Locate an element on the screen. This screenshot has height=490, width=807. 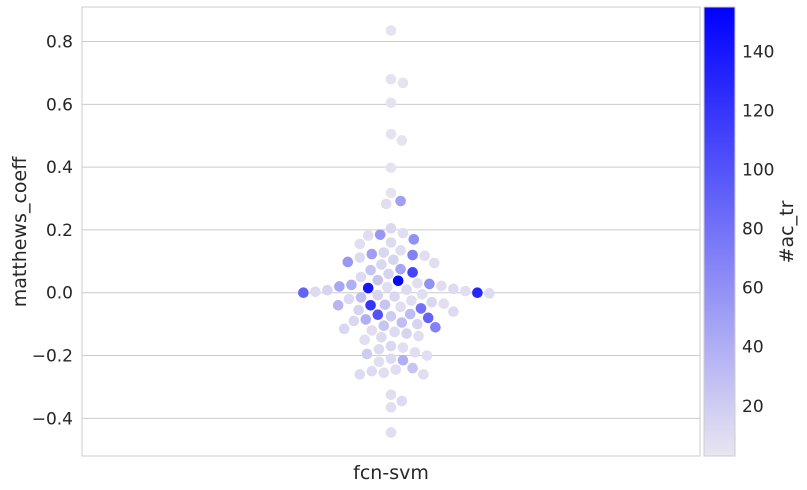
x-category-label: fcn-svm is located at coordinates (391, 473).